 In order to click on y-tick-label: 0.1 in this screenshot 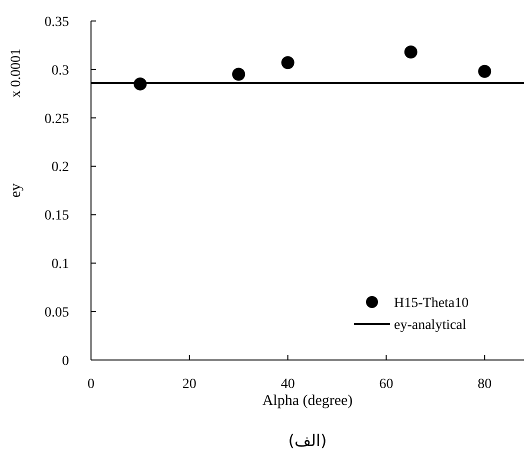, I will do `click(60, 264)`.